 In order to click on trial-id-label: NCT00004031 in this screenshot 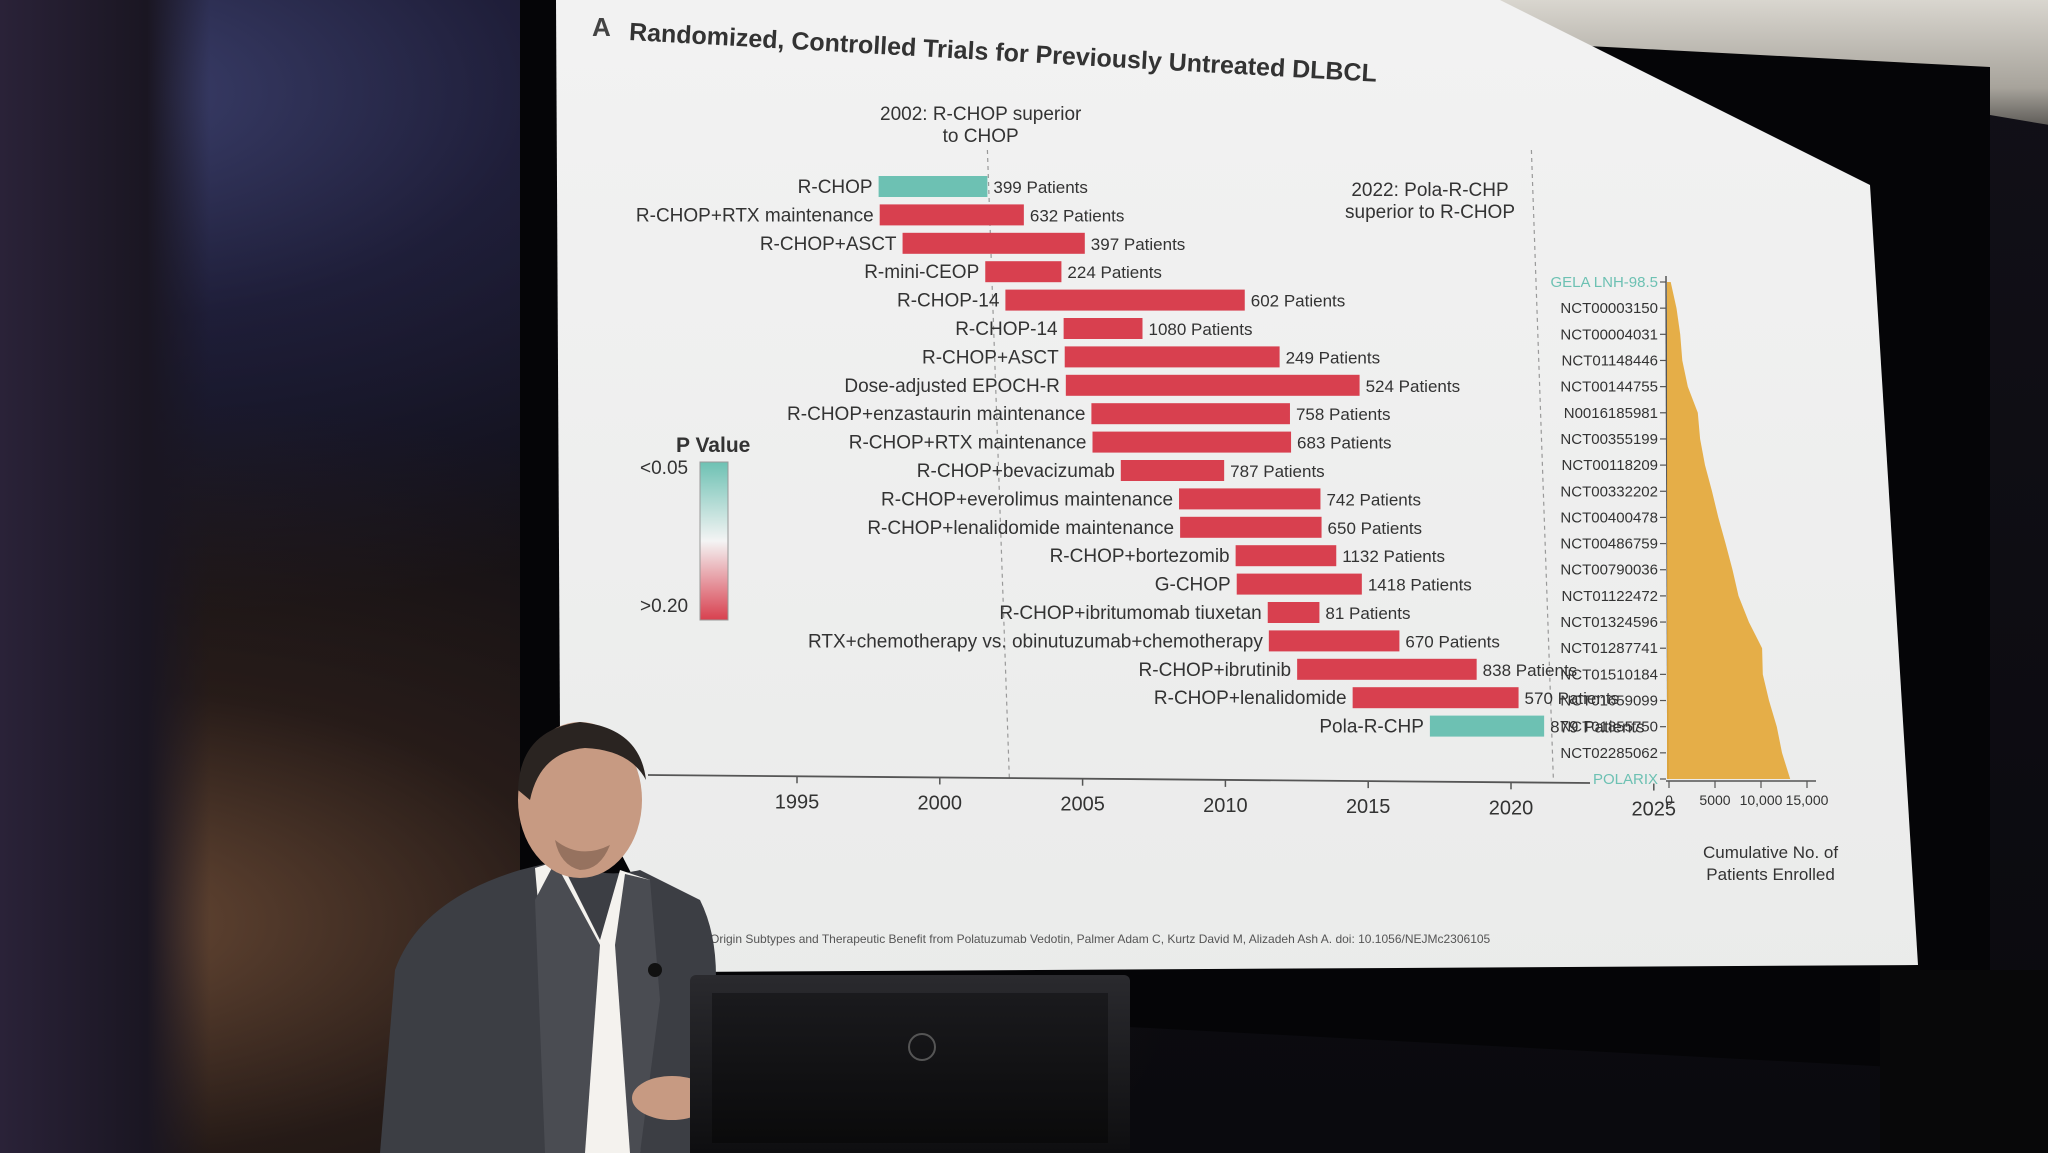, I will do `click(1609, 334)`.